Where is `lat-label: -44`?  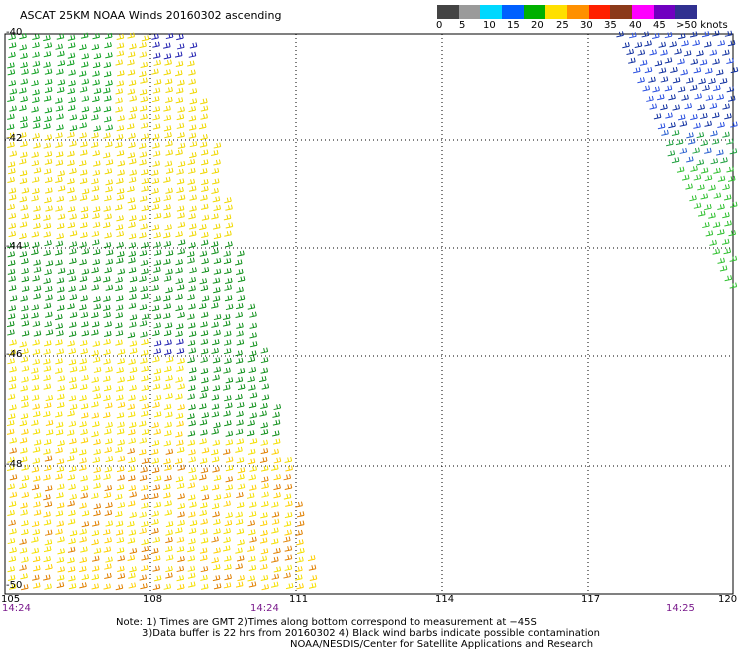 lat-label: -44 is located at coordinates (14, 246).